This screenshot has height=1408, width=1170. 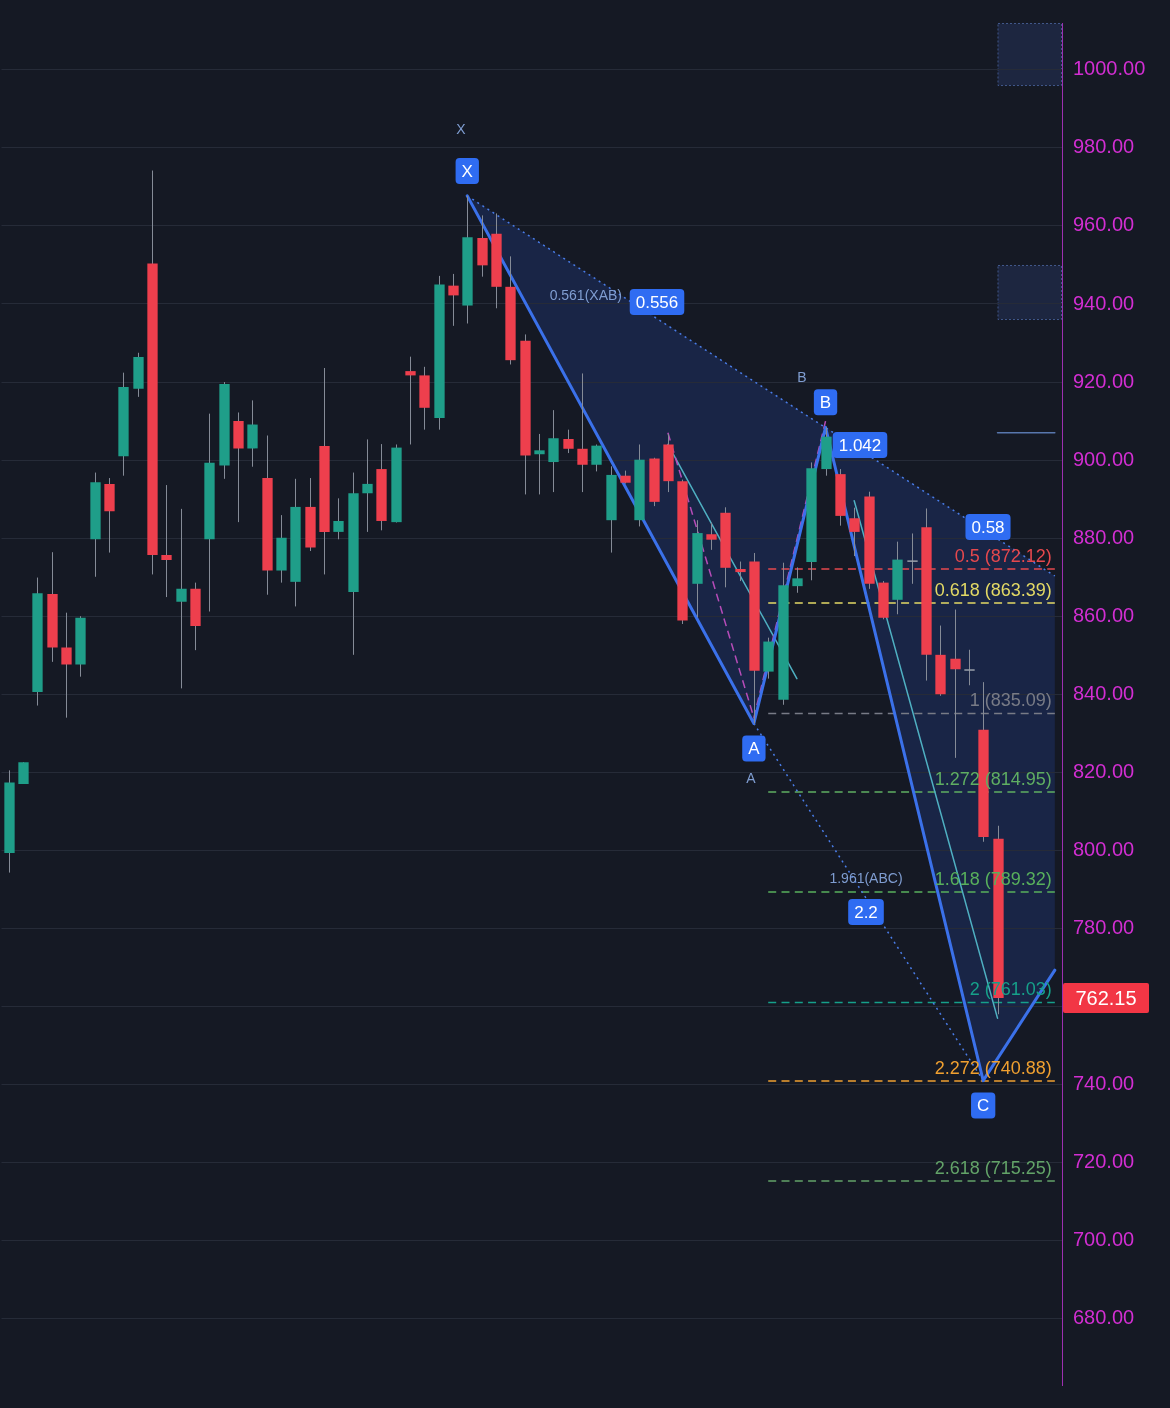 What do you see at coordinates (1104, 926) in the screenshot?
I see `y-tick-label: 780.00` at bounding box center [1104, 926].